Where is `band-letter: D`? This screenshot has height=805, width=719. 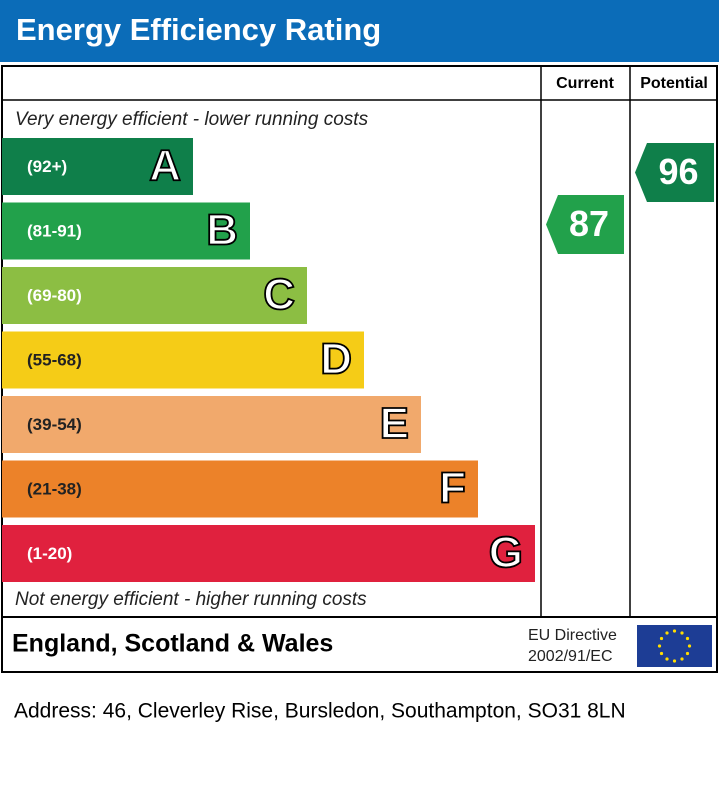
band-letter: D is located at coordinates (336, 359).